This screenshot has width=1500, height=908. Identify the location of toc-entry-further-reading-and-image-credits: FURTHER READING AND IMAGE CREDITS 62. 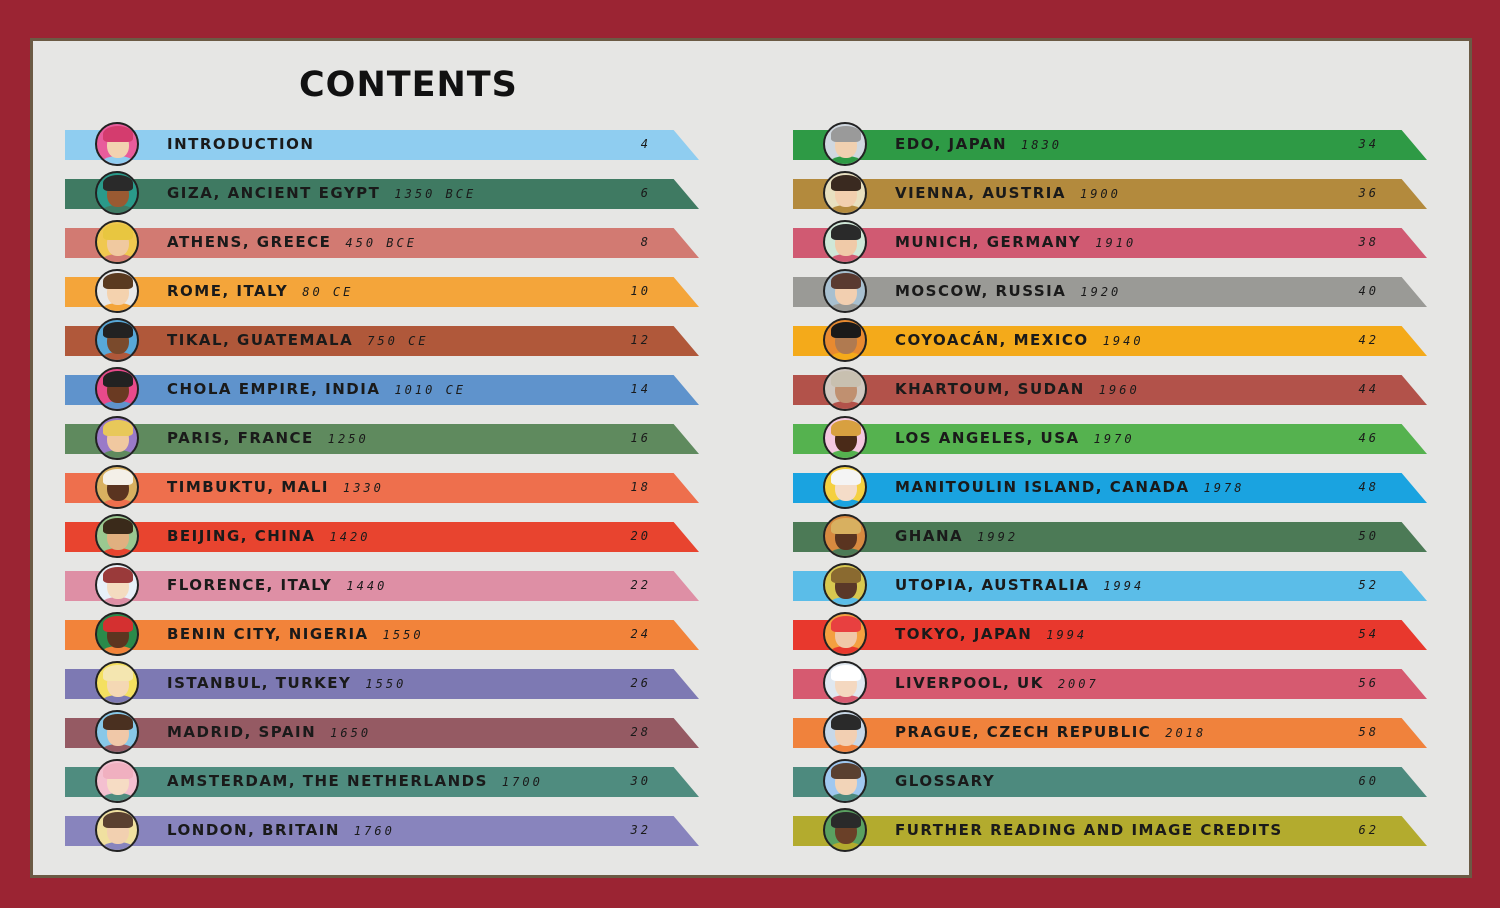
(1110, 830).